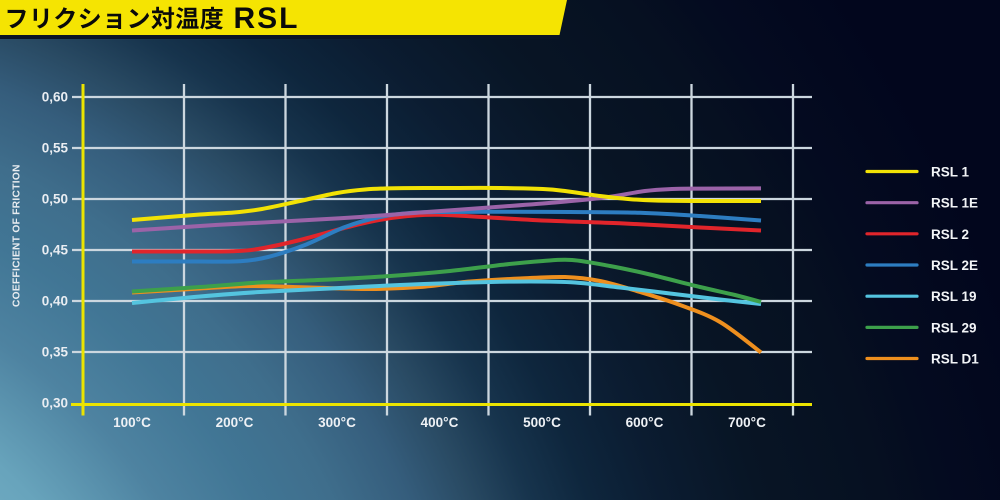 The width and height of the screenshot is (1000, 500). What do you see at coordinates (55, 403) in the screenshot?
I see `svg-text: 0,30` at bounding box center [55, 403].